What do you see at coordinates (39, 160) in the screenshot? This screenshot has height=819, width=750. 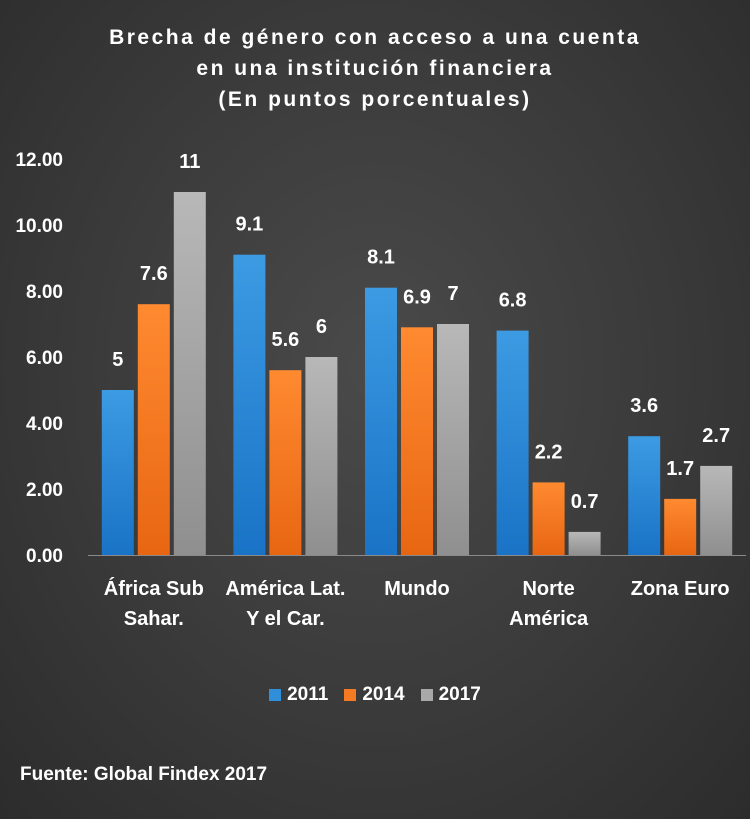 I see `y-tick-label: 12.00` at bounding box center [39, 160].